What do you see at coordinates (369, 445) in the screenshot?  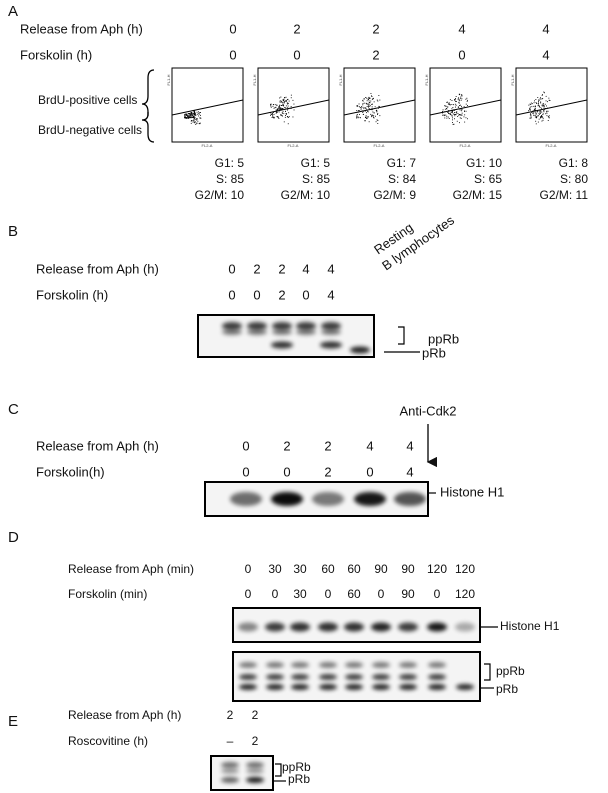 I see `row-value: 4` at bounding box center [369, 445].